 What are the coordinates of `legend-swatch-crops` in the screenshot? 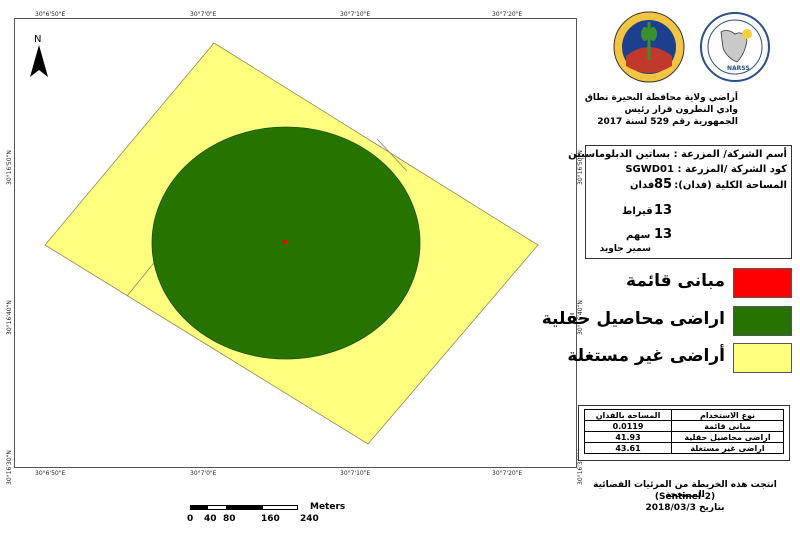 It's located at (762, 321).